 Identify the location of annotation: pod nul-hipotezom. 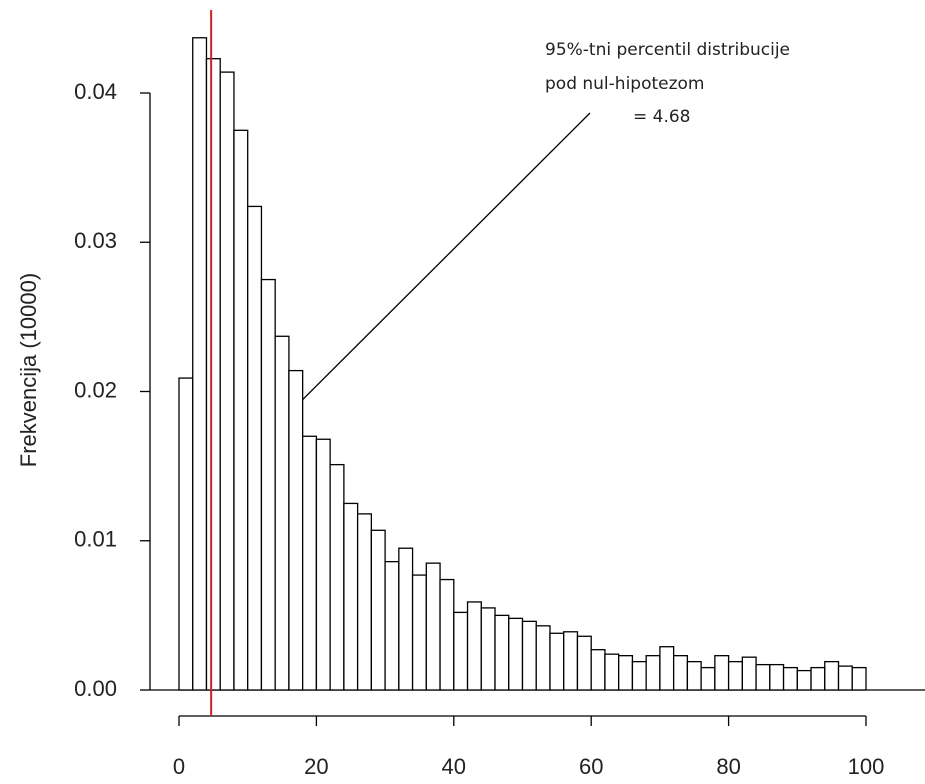
(625, 84).